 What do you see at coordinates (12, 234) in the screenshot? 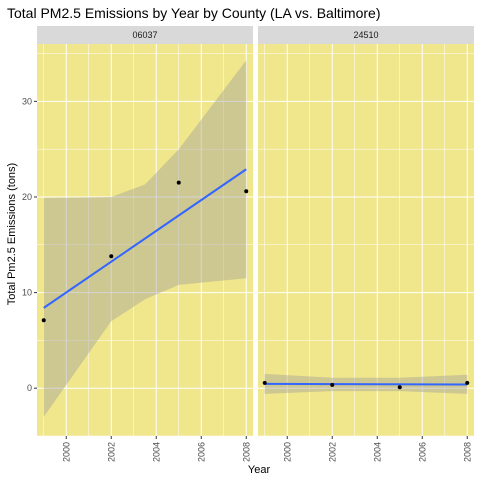
I see `y-axis-title: Total Pm2.5 Emissions (tons)` at bounding box center [12, 234].